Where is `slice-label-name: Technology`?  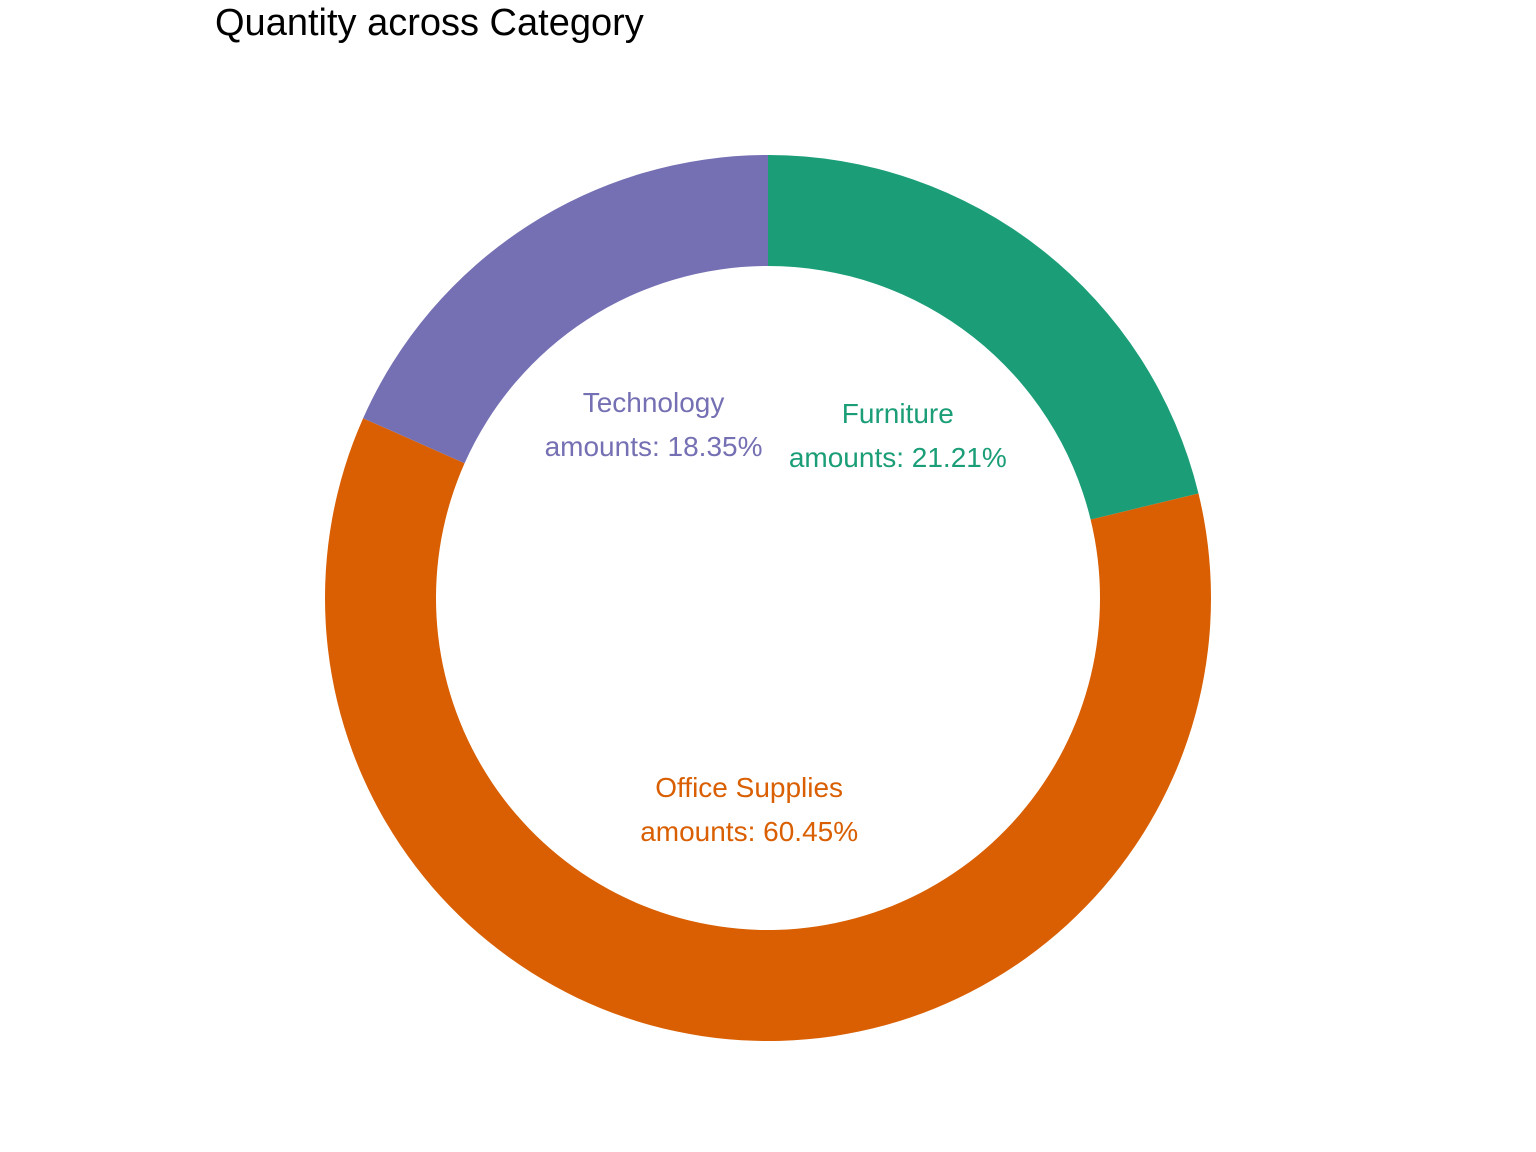 slice-label-name: Technology is located at coordinates (654, 402).